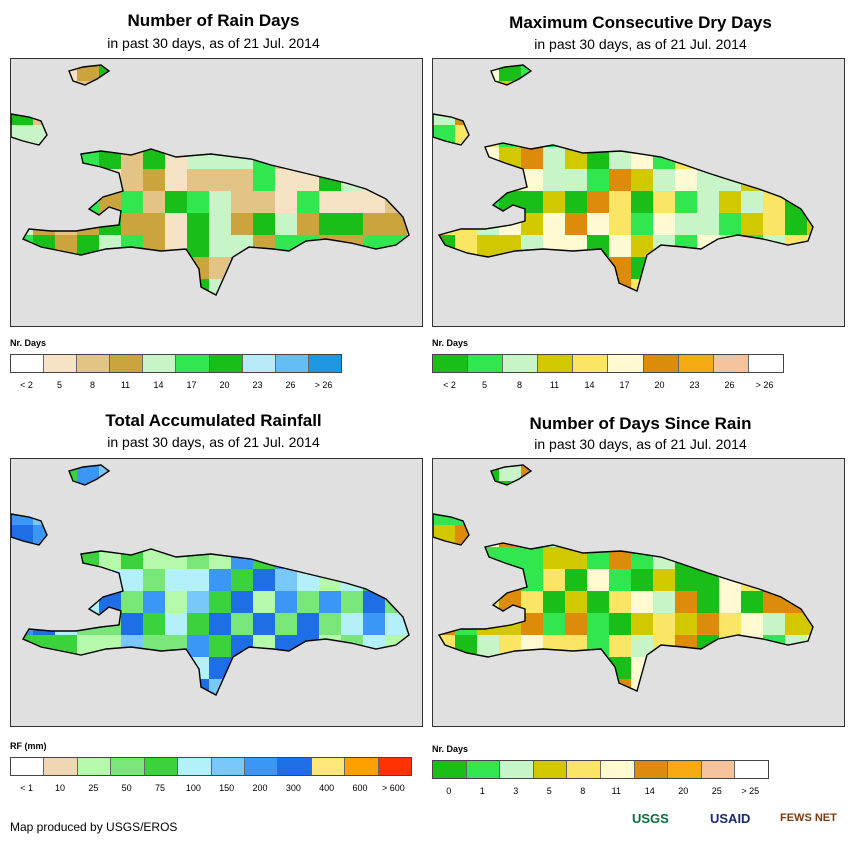 This screenshot has width=854, height=845. What do you see at coordinates (516, 791) in the screenshot?
I see `legend-label: 3` at bounding box center [516, 791].